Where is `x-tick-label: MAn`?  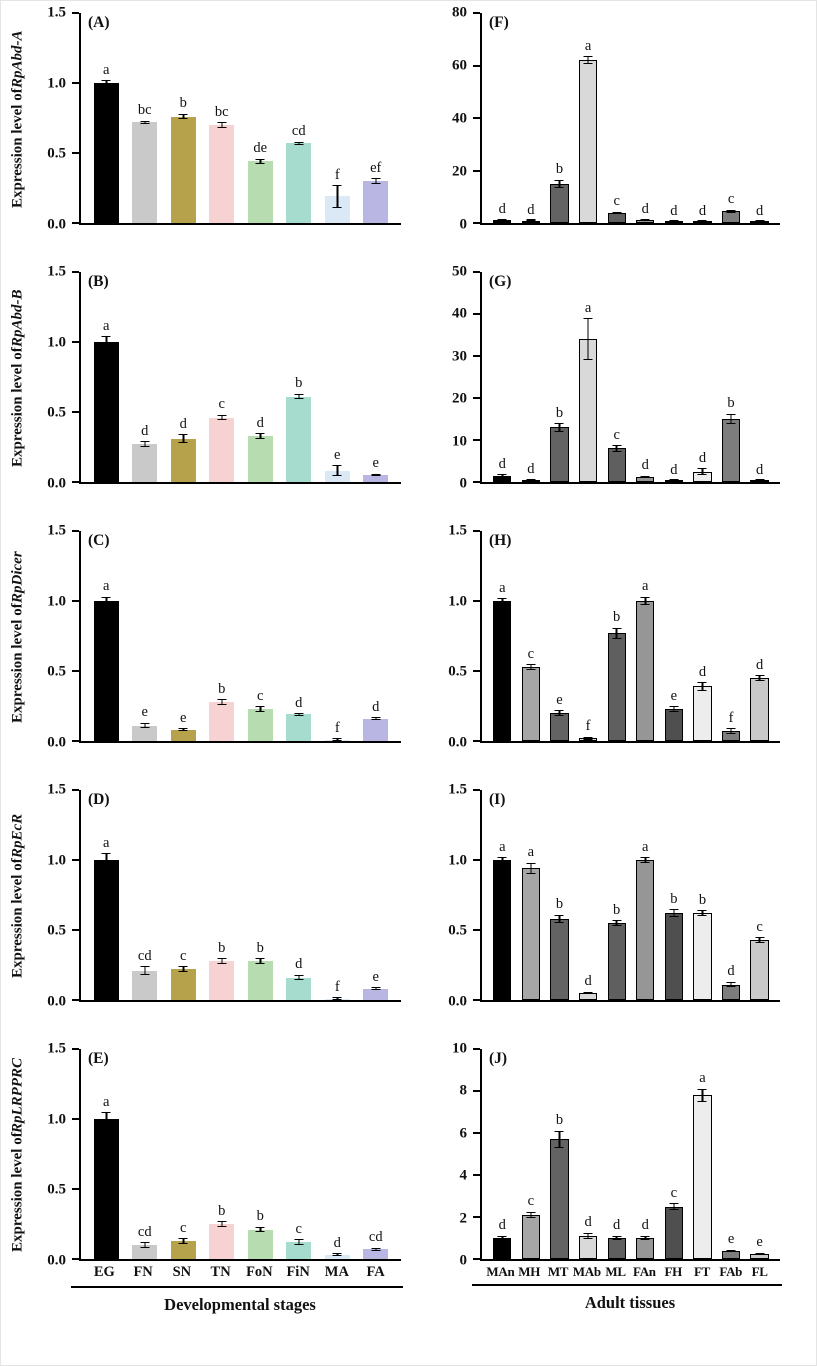 x-tick-label: MAn is located at coordinates (500, 1271).